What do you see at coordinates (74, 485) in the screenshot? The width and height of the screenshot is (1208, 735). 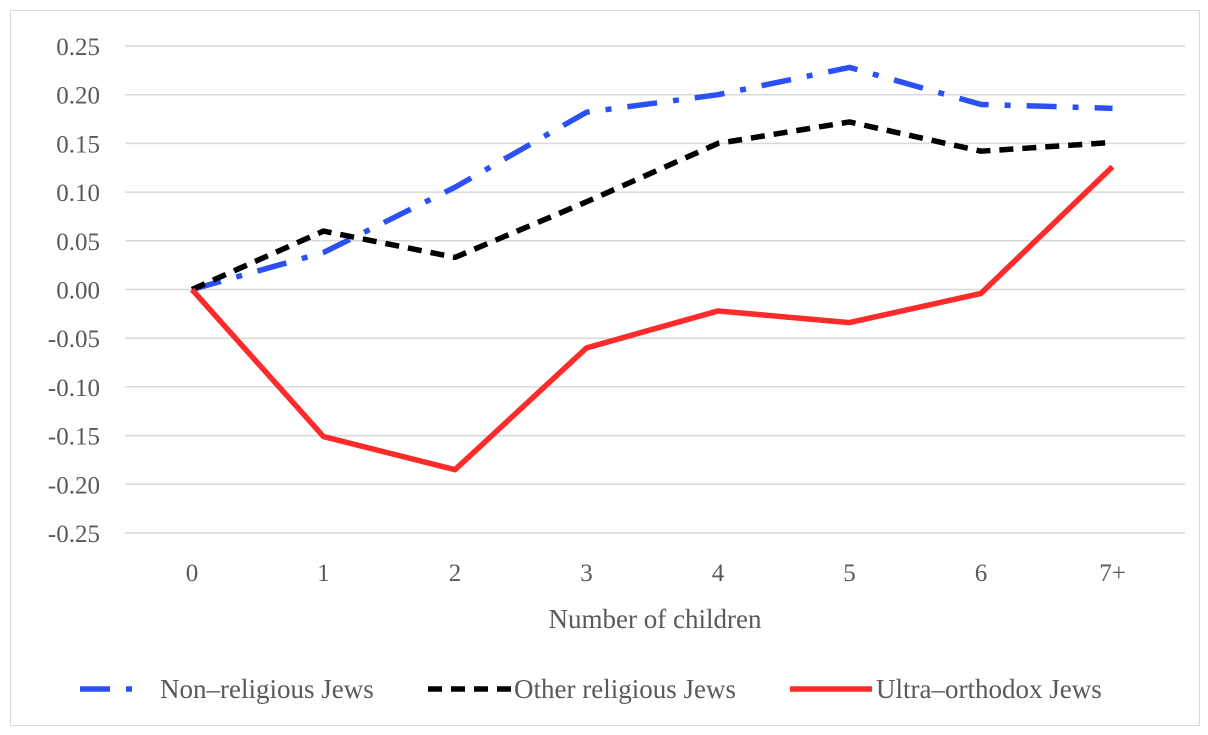 I see `y-tick-label: -0.20` at bounding box center [74, 485].